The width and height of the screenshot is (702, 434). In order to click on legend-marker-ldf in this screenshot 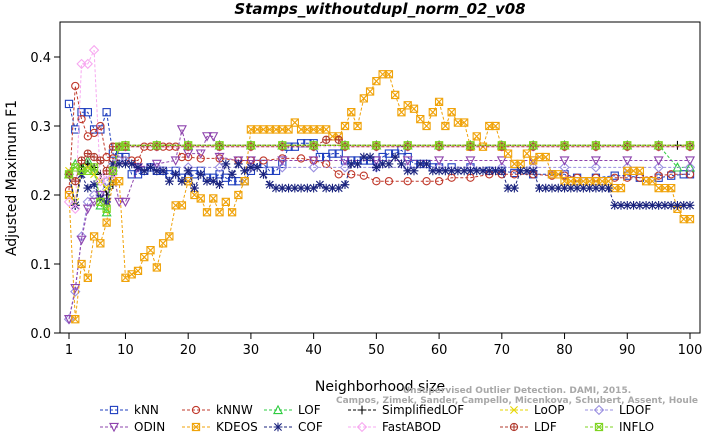, I will do `click(514, 427)`.